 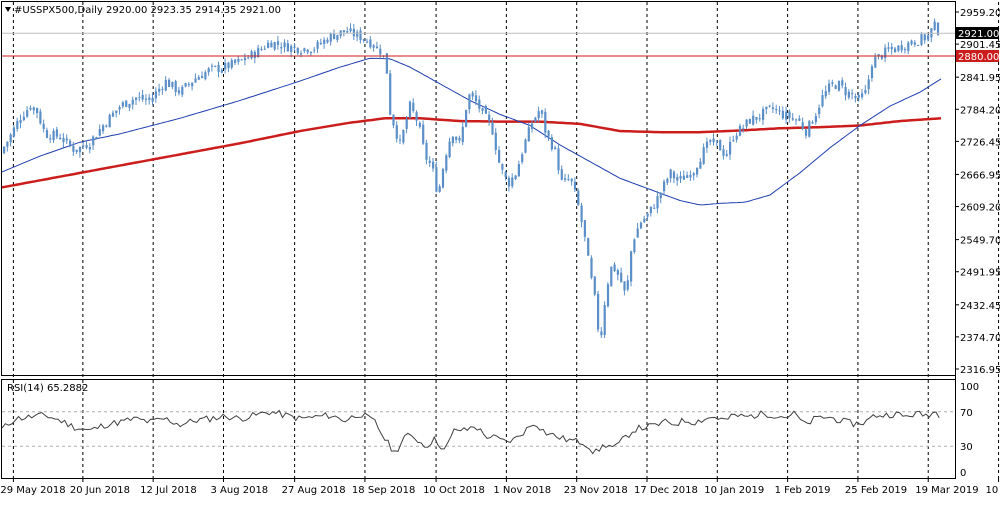 I want to click on date-tick-label: 27 Aug 2018, so click(x=314, y=490).